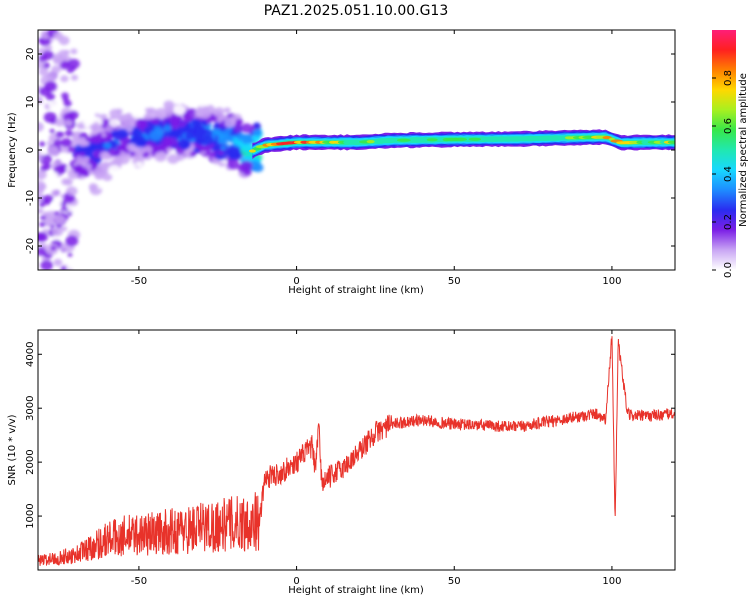 The image size is (750, 600). Describe the element at coordinates (723, 174) in the screenshot. I see `colorbar-ticks: 0.0 0.2 0.4 0.6 0.8` at that location.